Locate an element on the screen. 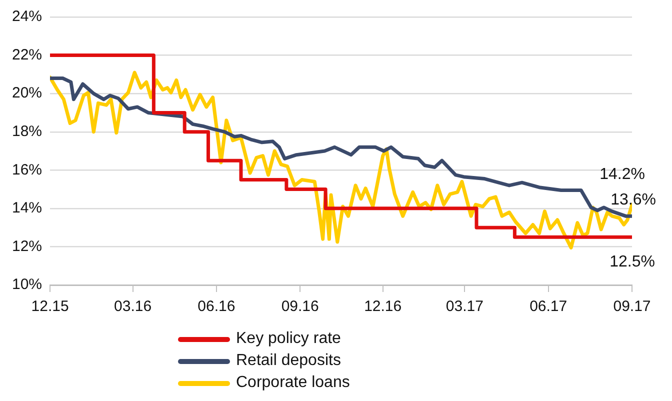  x-tick-label: 03.16 is located at coordinates (133, 307).